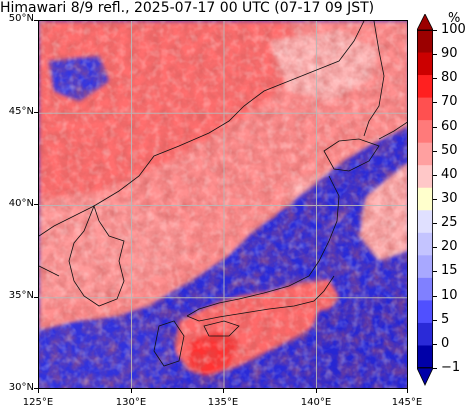  What do you see at coordinates (449, 295) in the screenshot?
I see `colorbar-label: 10` at bounding box center [449, 295].